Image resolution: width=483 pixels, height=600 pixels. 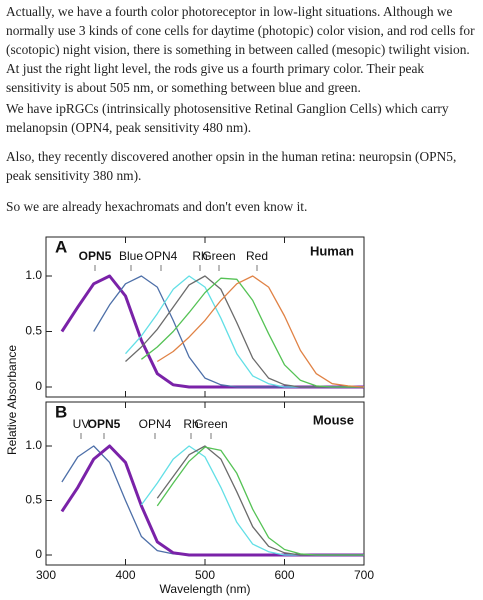 What do you see at coordinates (257, 256) in the screenshot?
I see `series-label: Red` at bounding box center [257, 256].